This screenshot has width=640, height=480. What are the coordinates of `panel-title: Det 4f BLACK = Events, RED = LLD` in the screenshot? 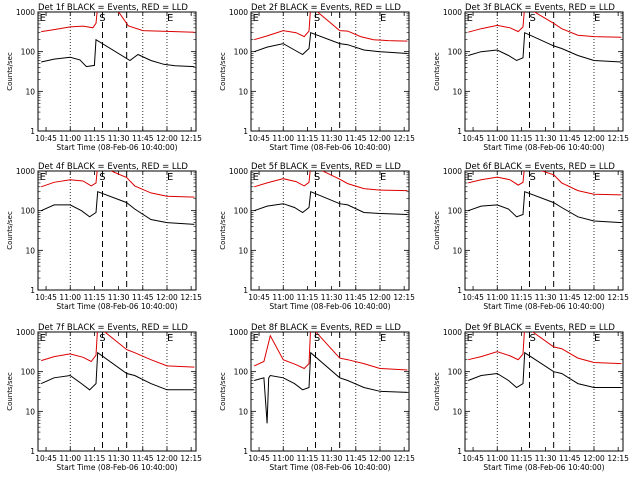 It's located at (113, 167).